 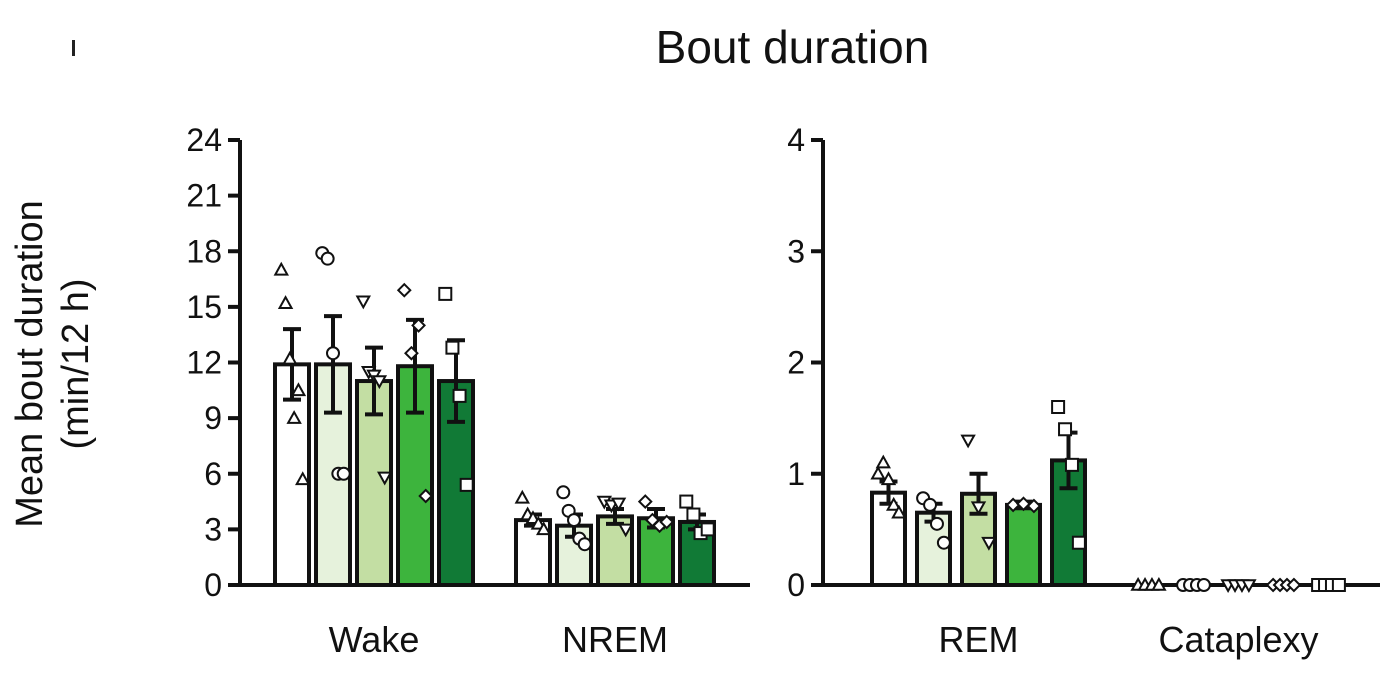 I want to click on y-tick-label: 1, so click(x=796, y=474).